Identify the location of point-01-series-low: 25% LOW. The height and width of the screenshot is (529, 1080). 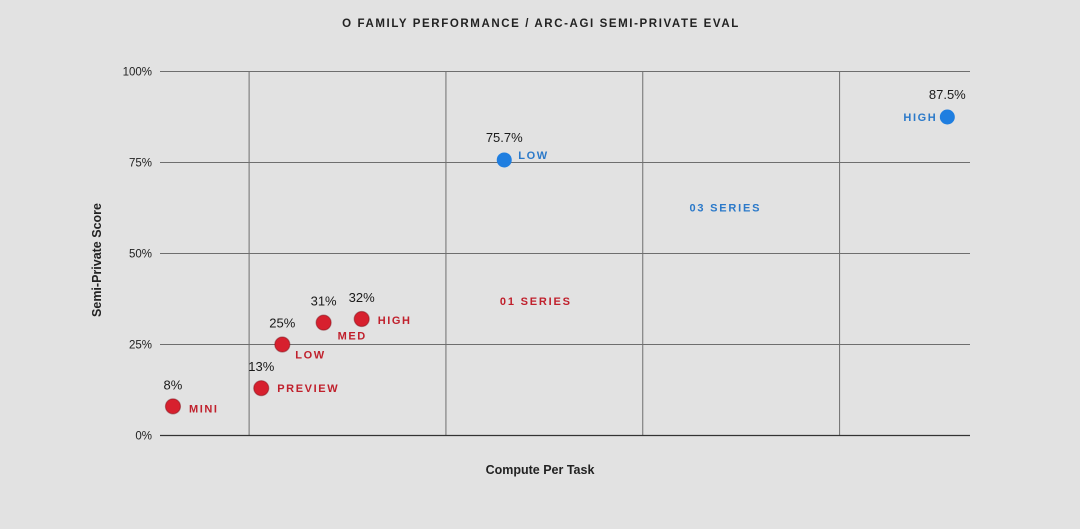
(297, 339).